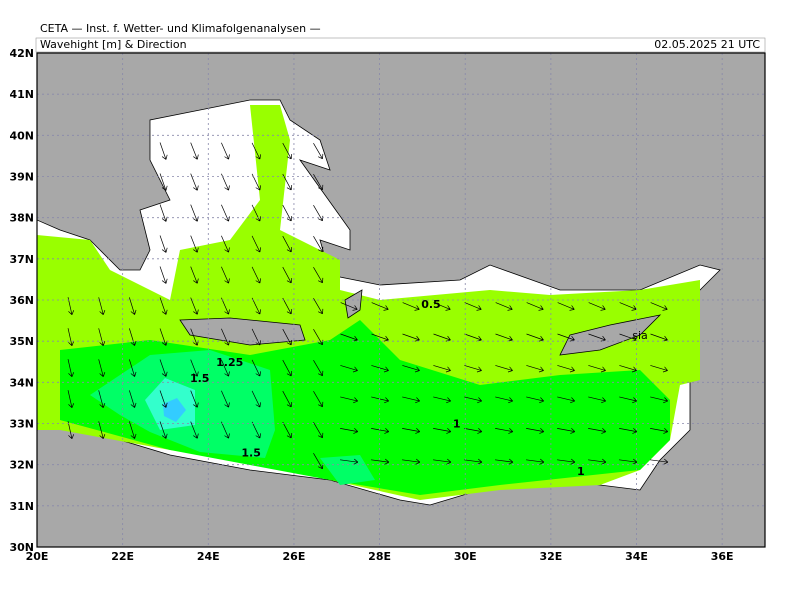  What do you see at coordinates (21, 382) in the screenshot?
I see `y-tick-label: 34N` at bounding box center [21, 382].